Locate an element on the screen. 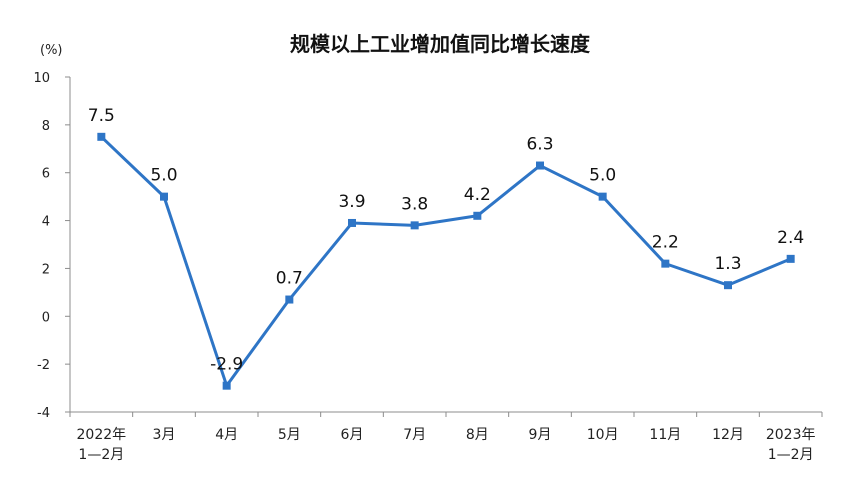 Image resolution: width=861 pixels, height=500 pixels. data-label: 7.5 is located at coordinates (101, 116).